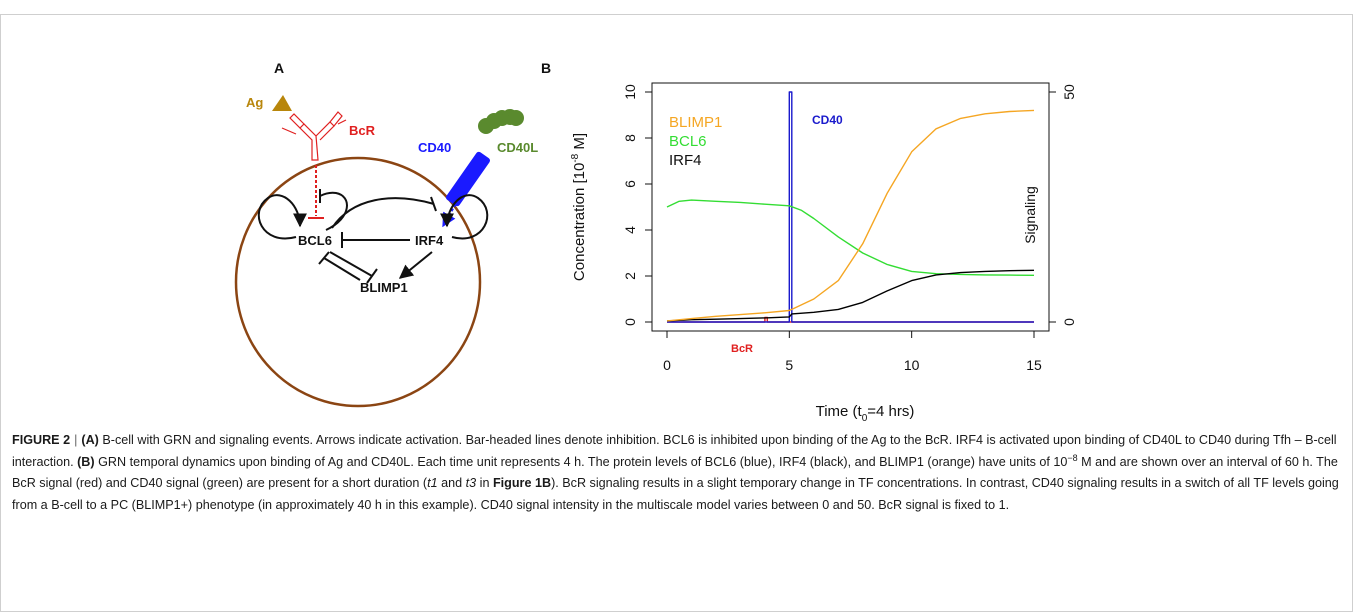  I want to click on legend-bcl6: BCL6, so click(688, 141).